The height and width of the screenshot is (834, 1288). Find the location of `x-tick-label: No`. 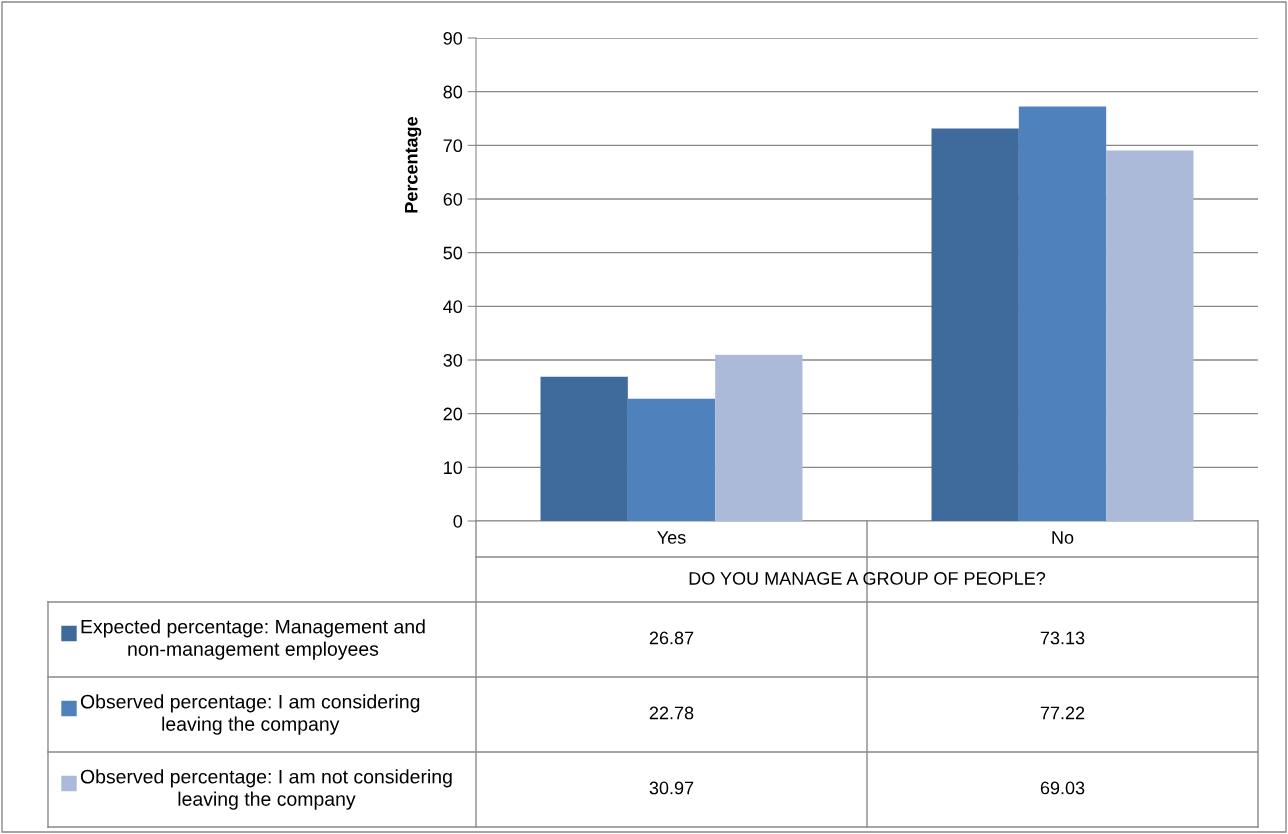

x-tick-label: No is located at coordinates (1063, 537).